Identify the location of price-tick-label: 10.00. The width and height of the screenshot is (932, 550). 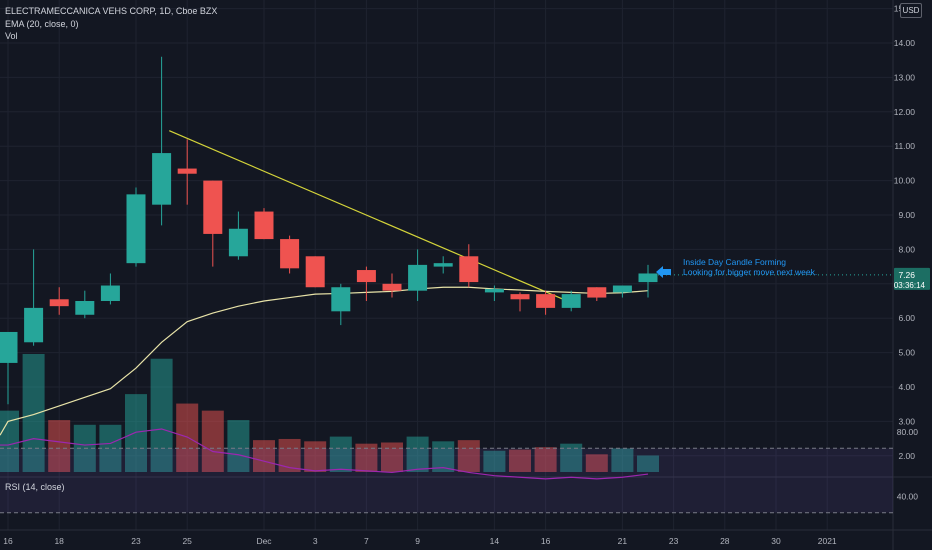
(905, 181).